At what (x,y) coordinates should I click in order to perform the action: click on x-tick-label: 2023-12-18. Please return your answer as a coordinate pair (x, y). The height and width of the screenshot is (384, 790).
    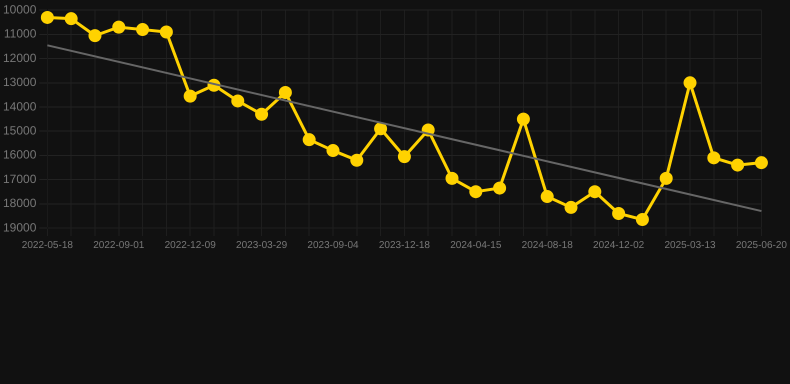
    Looking at the image, I should click on (404, 245).